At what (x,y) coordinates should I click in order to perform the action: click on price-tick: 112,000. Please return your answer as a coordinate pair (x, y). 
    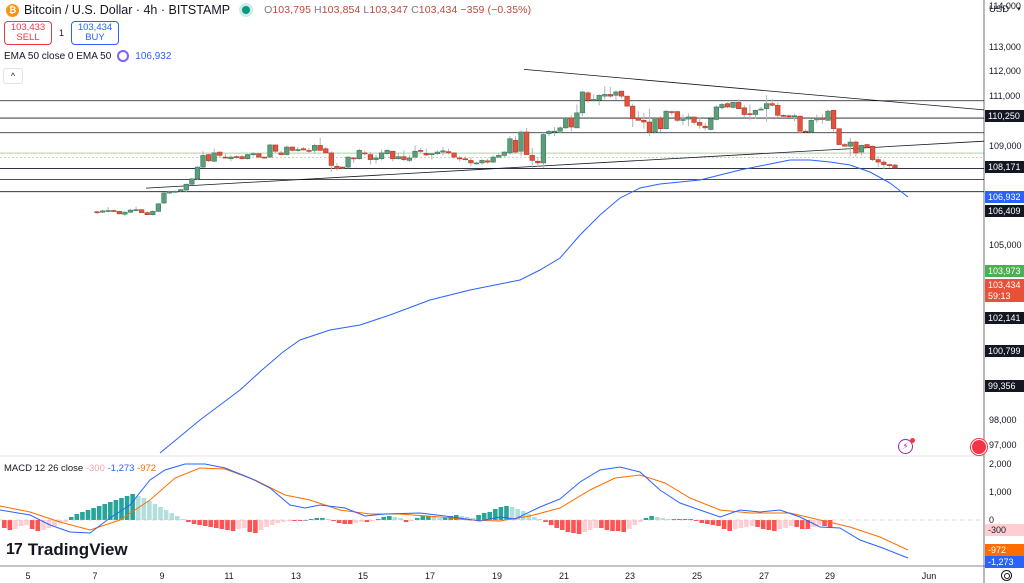
    Looking at the image, I should click on (1005, 71).